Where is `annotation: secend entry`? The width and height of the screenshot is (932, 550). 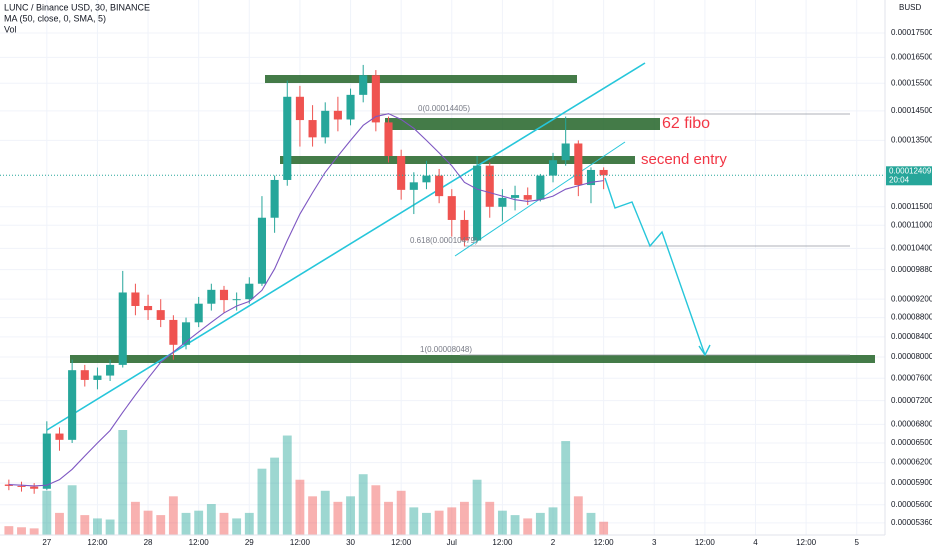 annotation: secend entry is located at coordinates (684, 159).